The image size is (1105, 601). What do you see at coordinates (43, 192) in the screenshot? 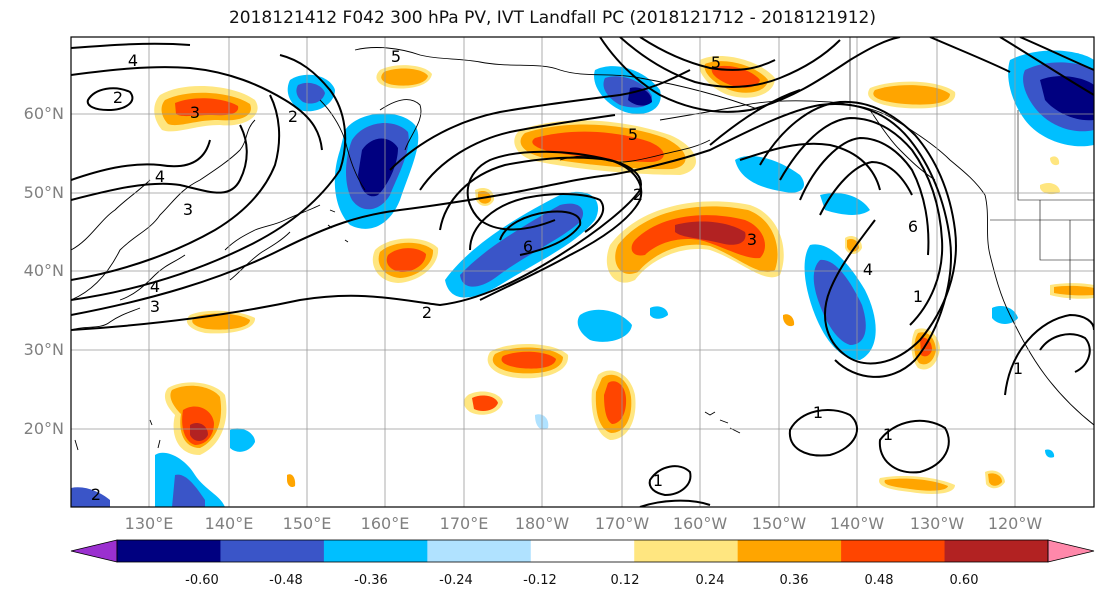
I see `lat-label: 50°N` at bounding box center [43, 192].